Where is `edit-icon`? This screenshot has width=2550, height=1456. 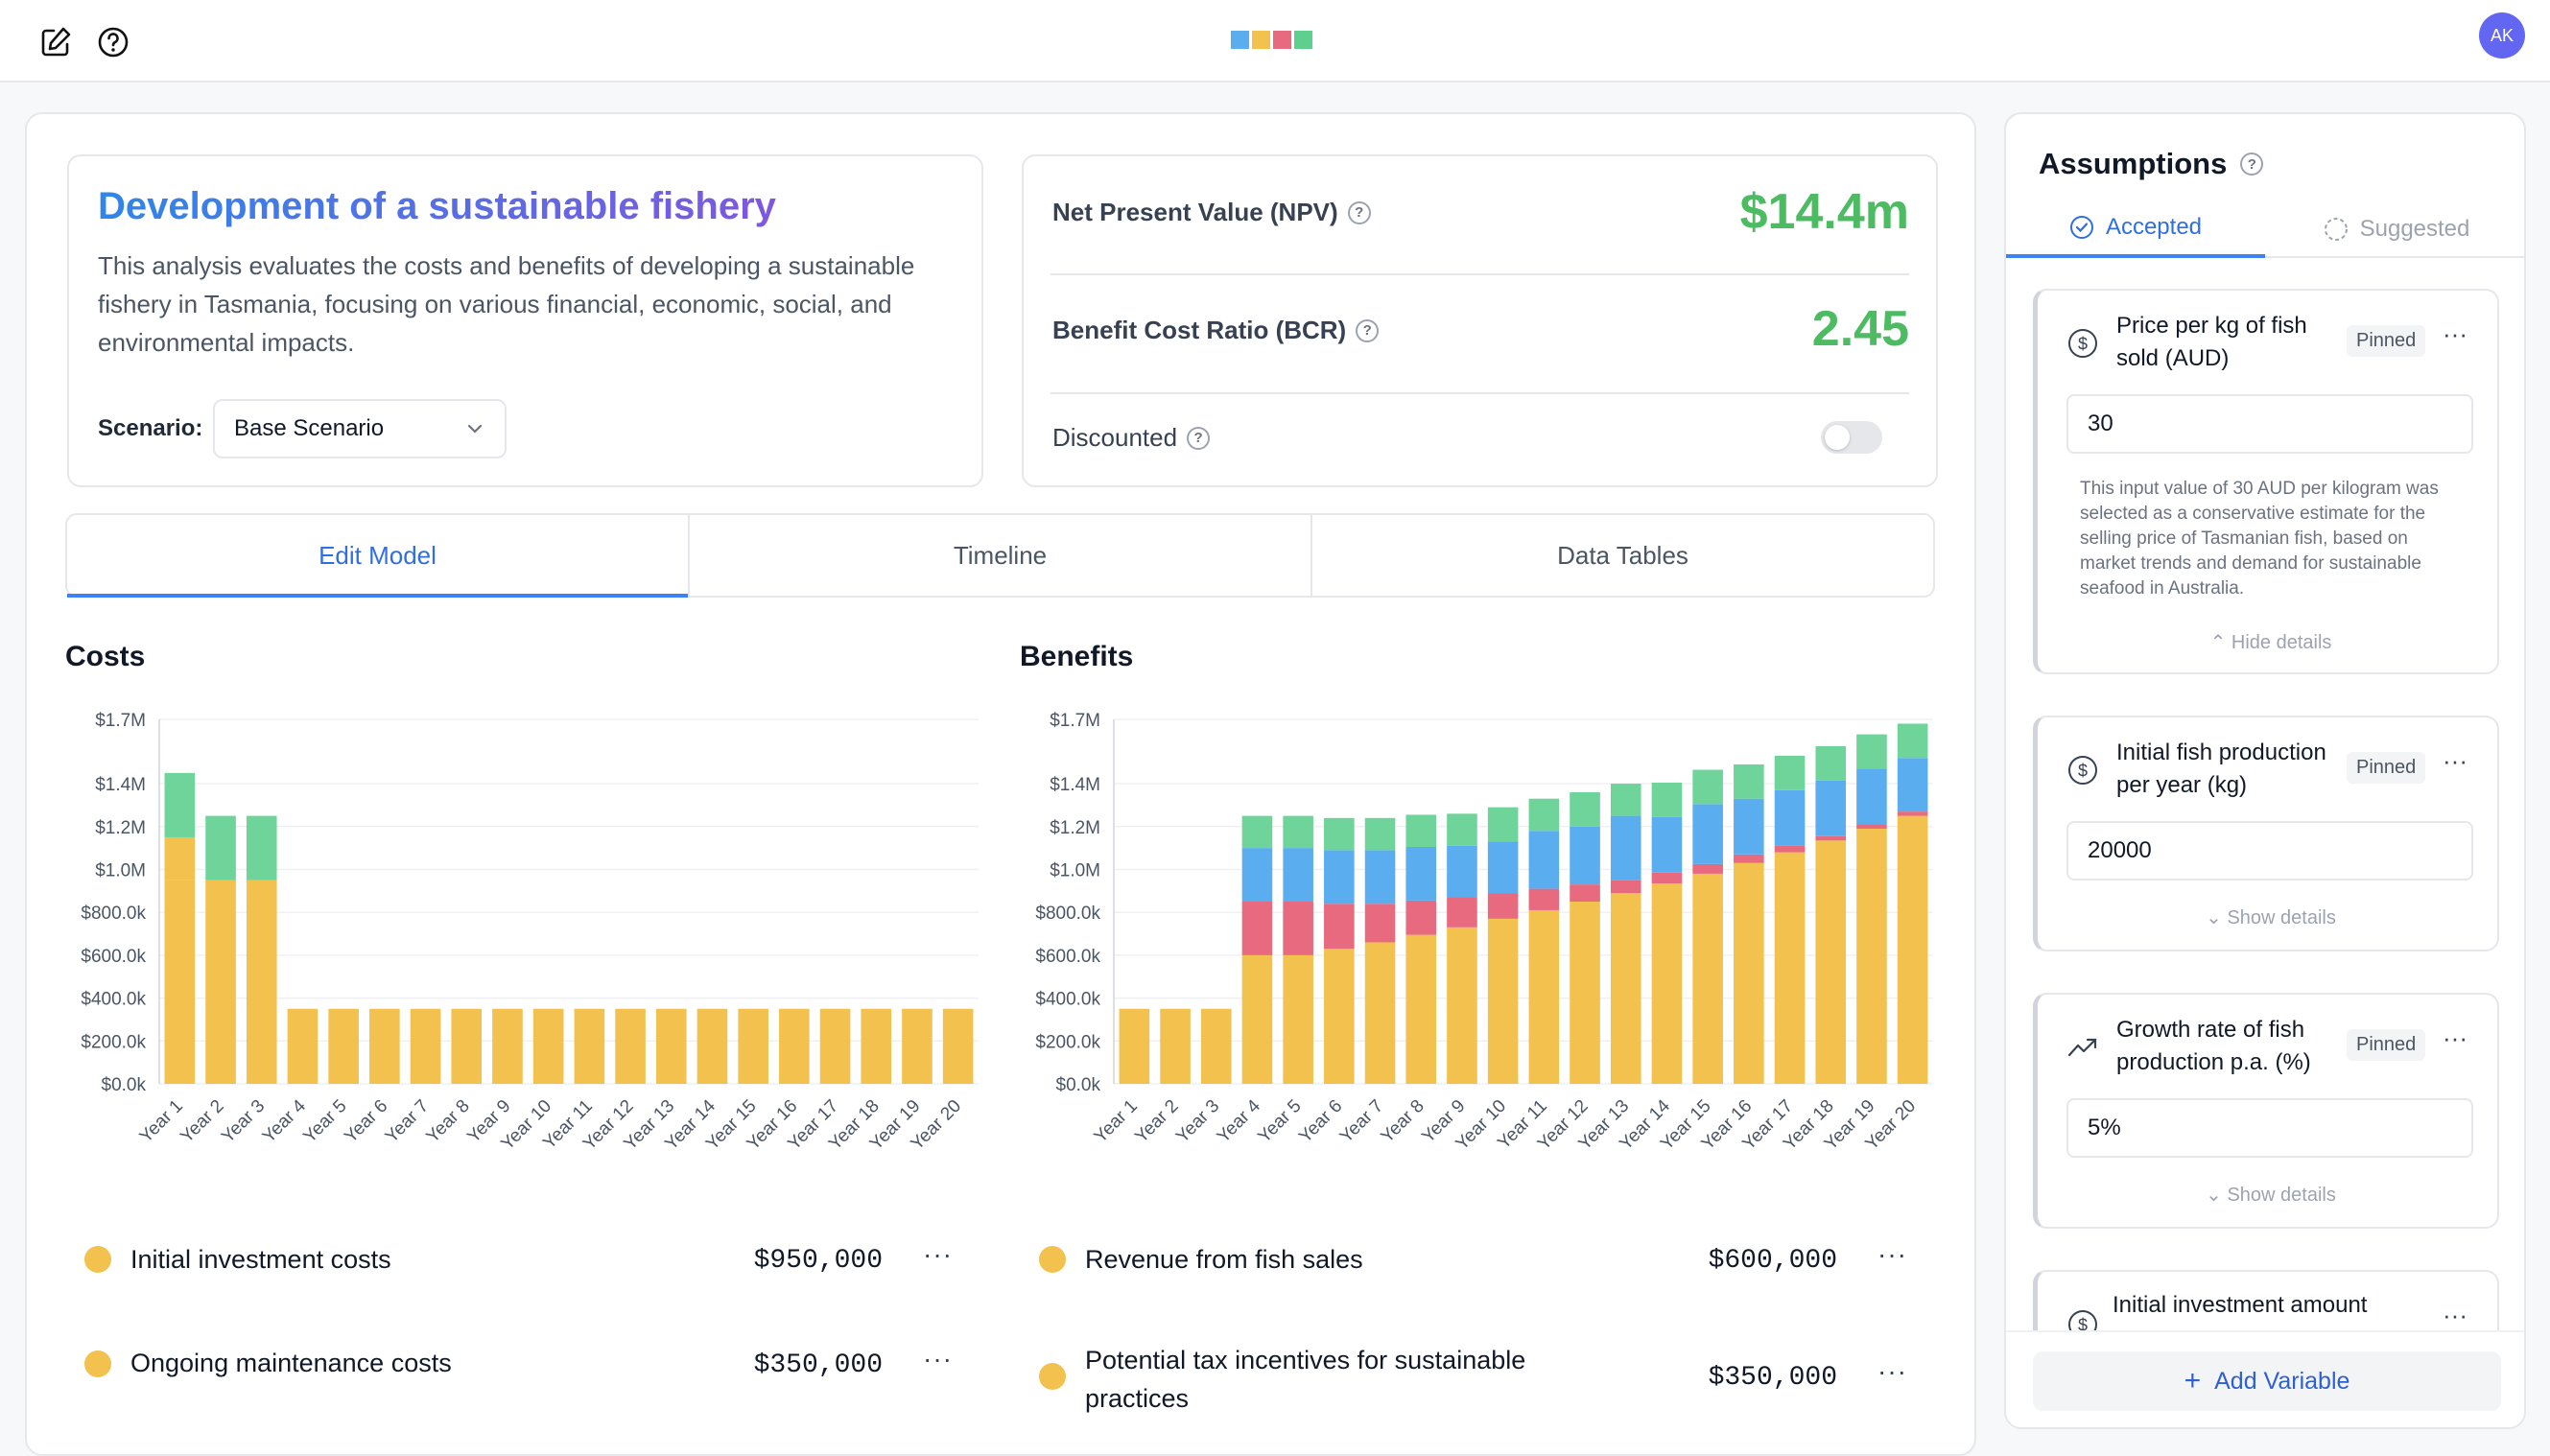 edit-icon is located at coordinates (55, 42).